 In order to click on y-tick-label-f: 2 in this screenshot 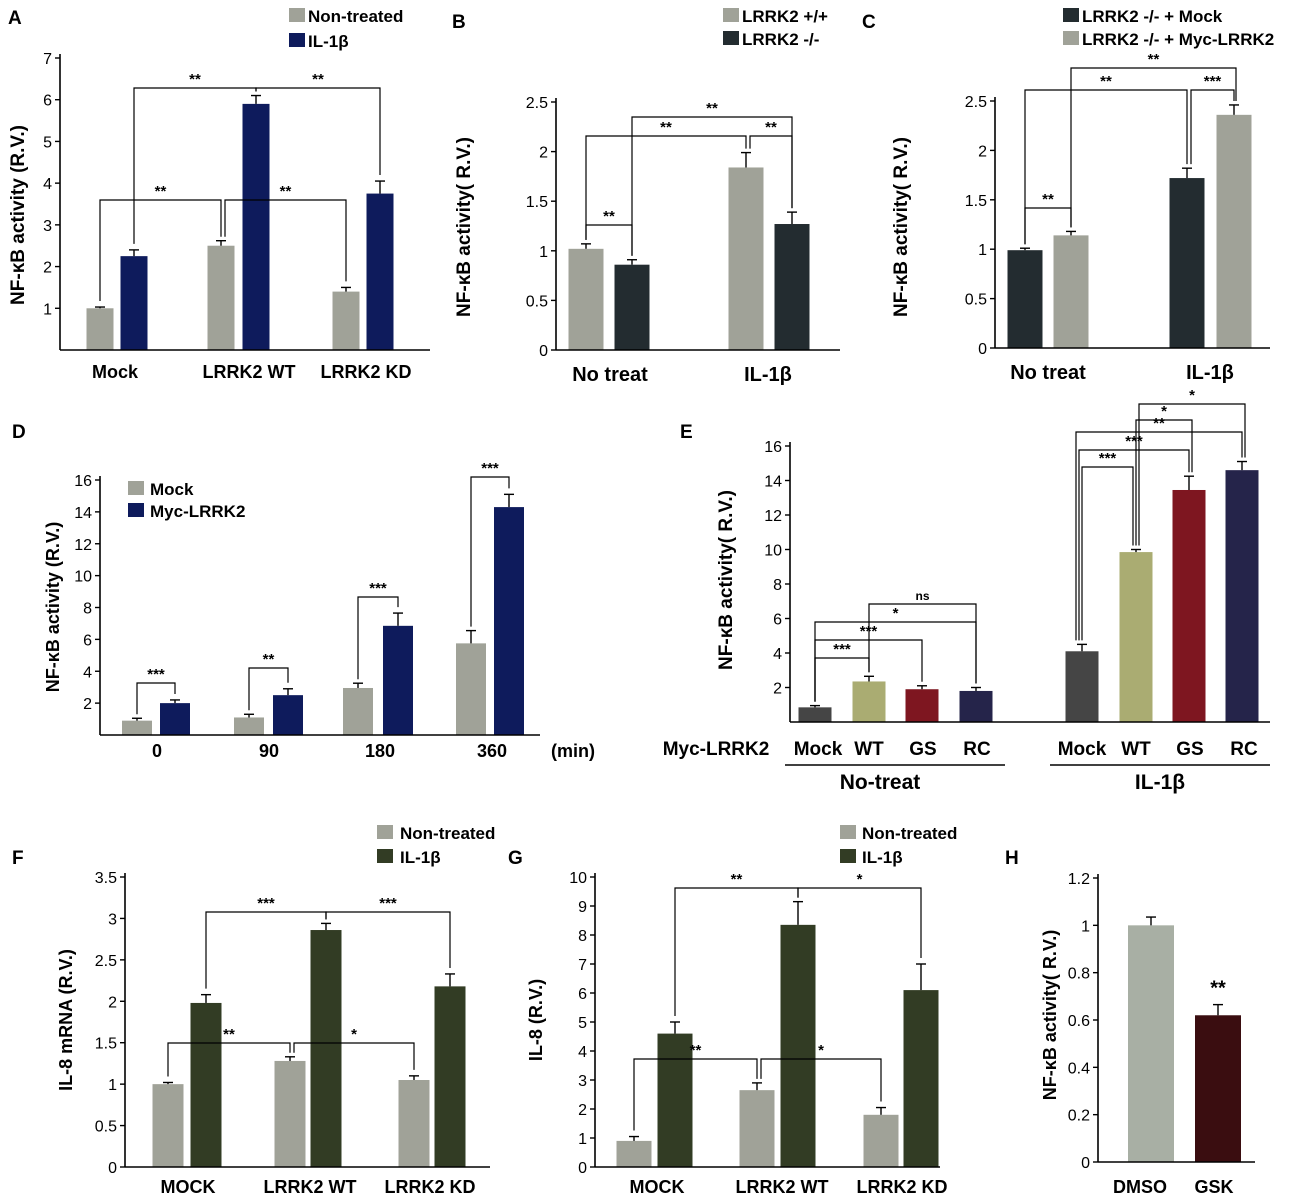, I will do `click(112, 1002)`.